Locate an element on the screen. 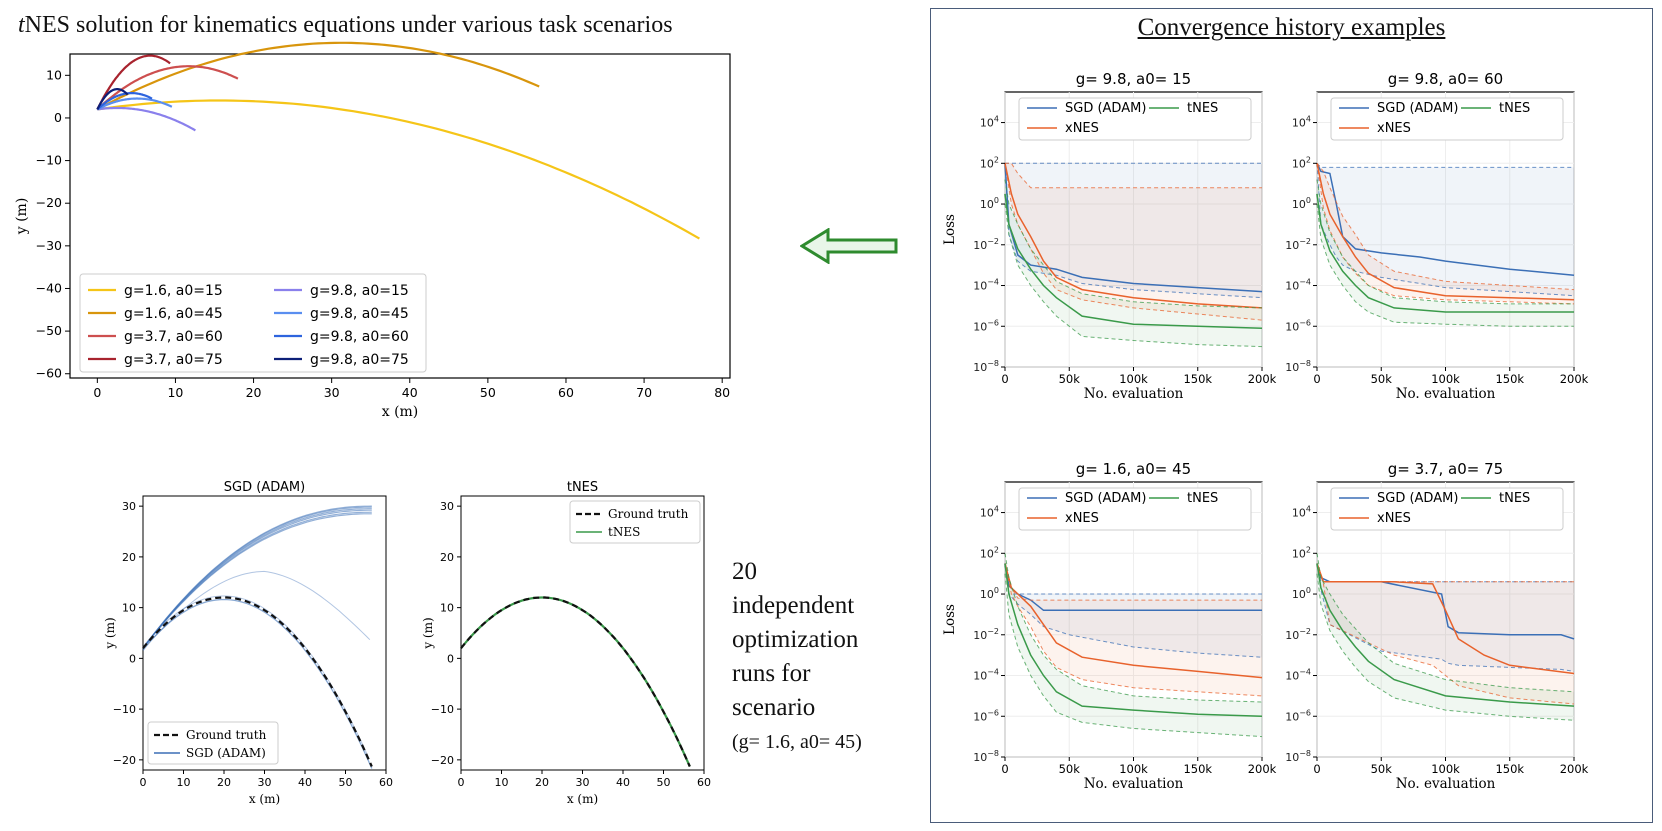 The height and width of the screenshot is (831, 1662). runs-note-line: 20 is located at coordinates (744, 571).